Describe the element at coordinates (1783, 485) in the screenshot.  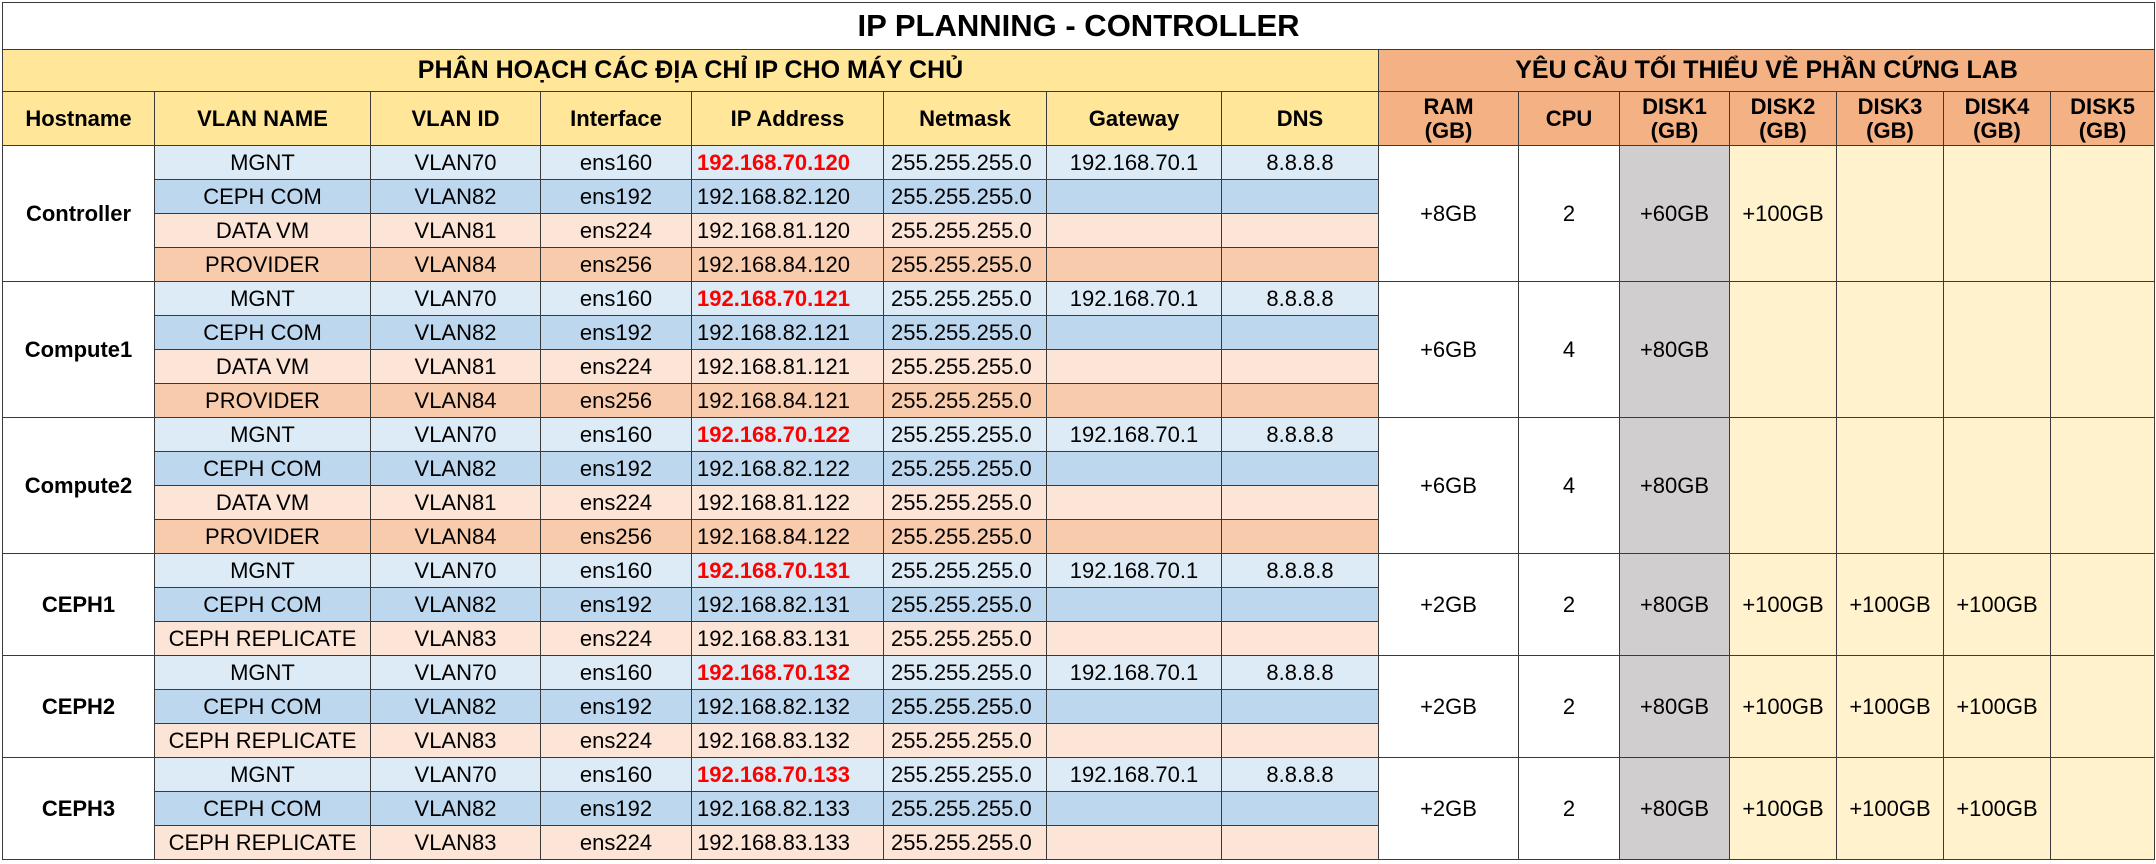
I see `disk2-cell` at that location.